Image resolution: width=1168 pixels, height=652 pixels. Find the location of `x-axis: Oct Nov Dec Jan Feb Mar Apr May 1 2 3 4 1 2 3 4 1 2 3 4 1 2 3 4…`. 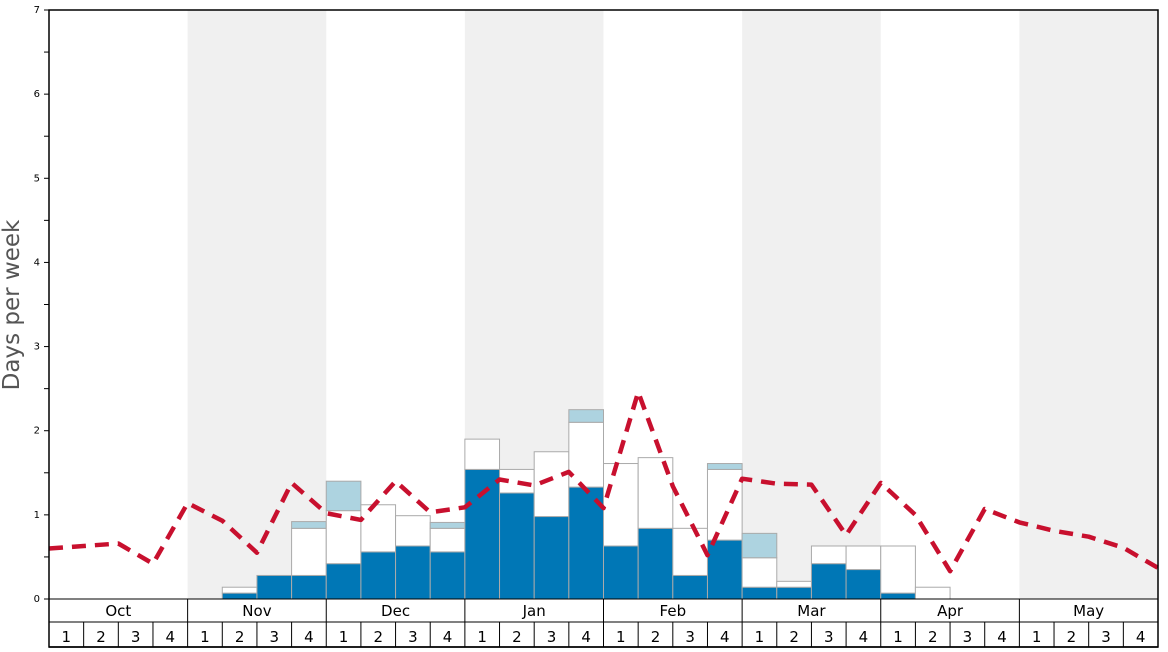

x-axis: Oct Nov Dec Jan Feb Mar Apr May 1 2 3 4 1 2 3 4 1 2 3 4 1 2 3 4… is located at coordinates (604, 623).